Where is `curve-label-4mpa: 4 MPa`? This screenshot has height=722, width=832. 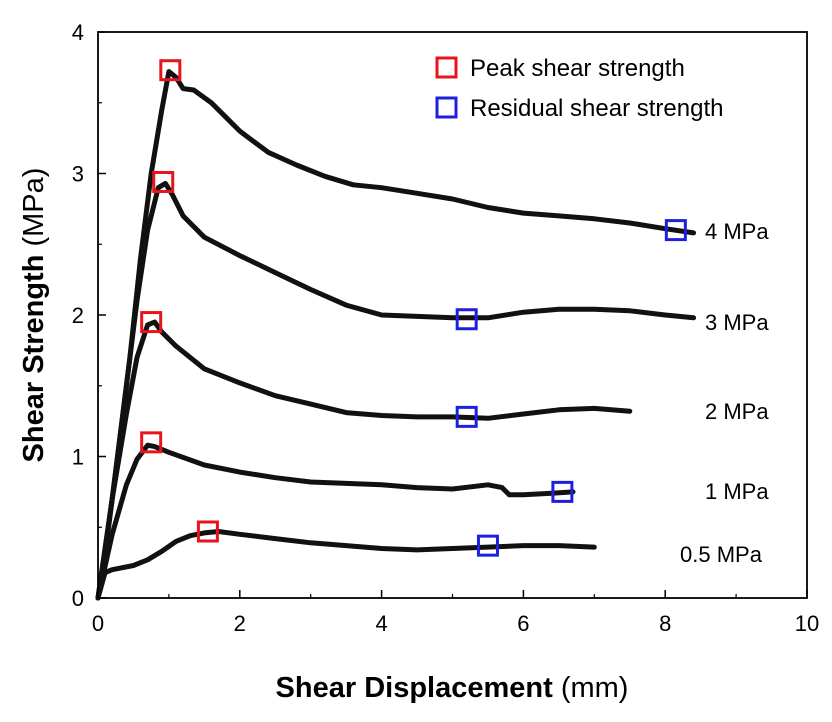
curve-label-4mpa: 4 MPa is located at coordinates (737, 231).